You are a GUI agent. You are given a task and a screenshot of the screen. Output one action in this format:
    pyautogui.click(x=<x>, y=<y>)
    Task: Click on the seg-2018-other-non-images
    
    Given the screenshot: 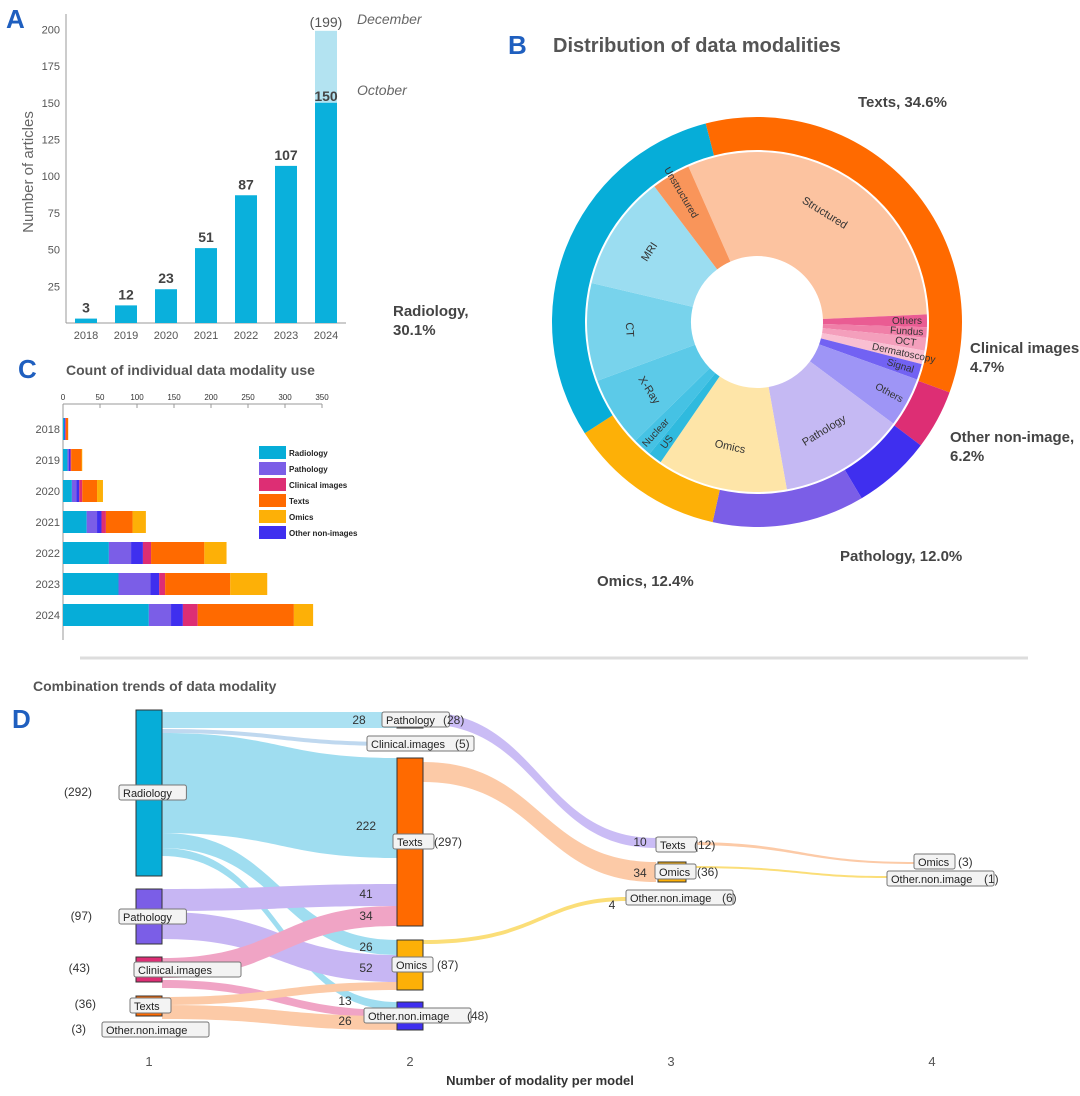 What is the action you would take?
    pyautogui.click(x=65, y=429)
    